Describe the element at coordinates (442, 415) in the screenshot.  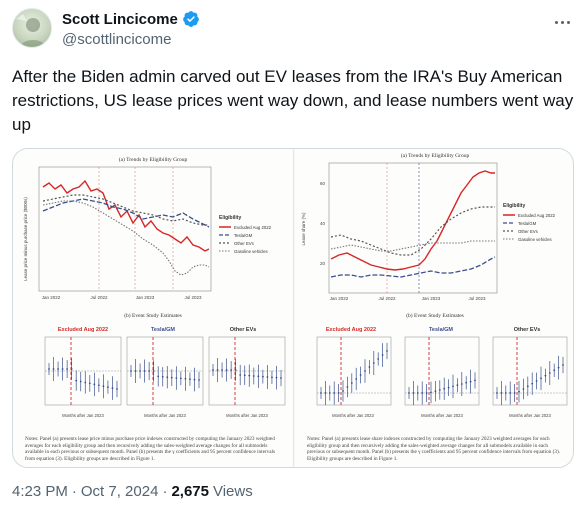
I see `figure-right-sub-xlabel-2: Months after Jan 2023` at that location.